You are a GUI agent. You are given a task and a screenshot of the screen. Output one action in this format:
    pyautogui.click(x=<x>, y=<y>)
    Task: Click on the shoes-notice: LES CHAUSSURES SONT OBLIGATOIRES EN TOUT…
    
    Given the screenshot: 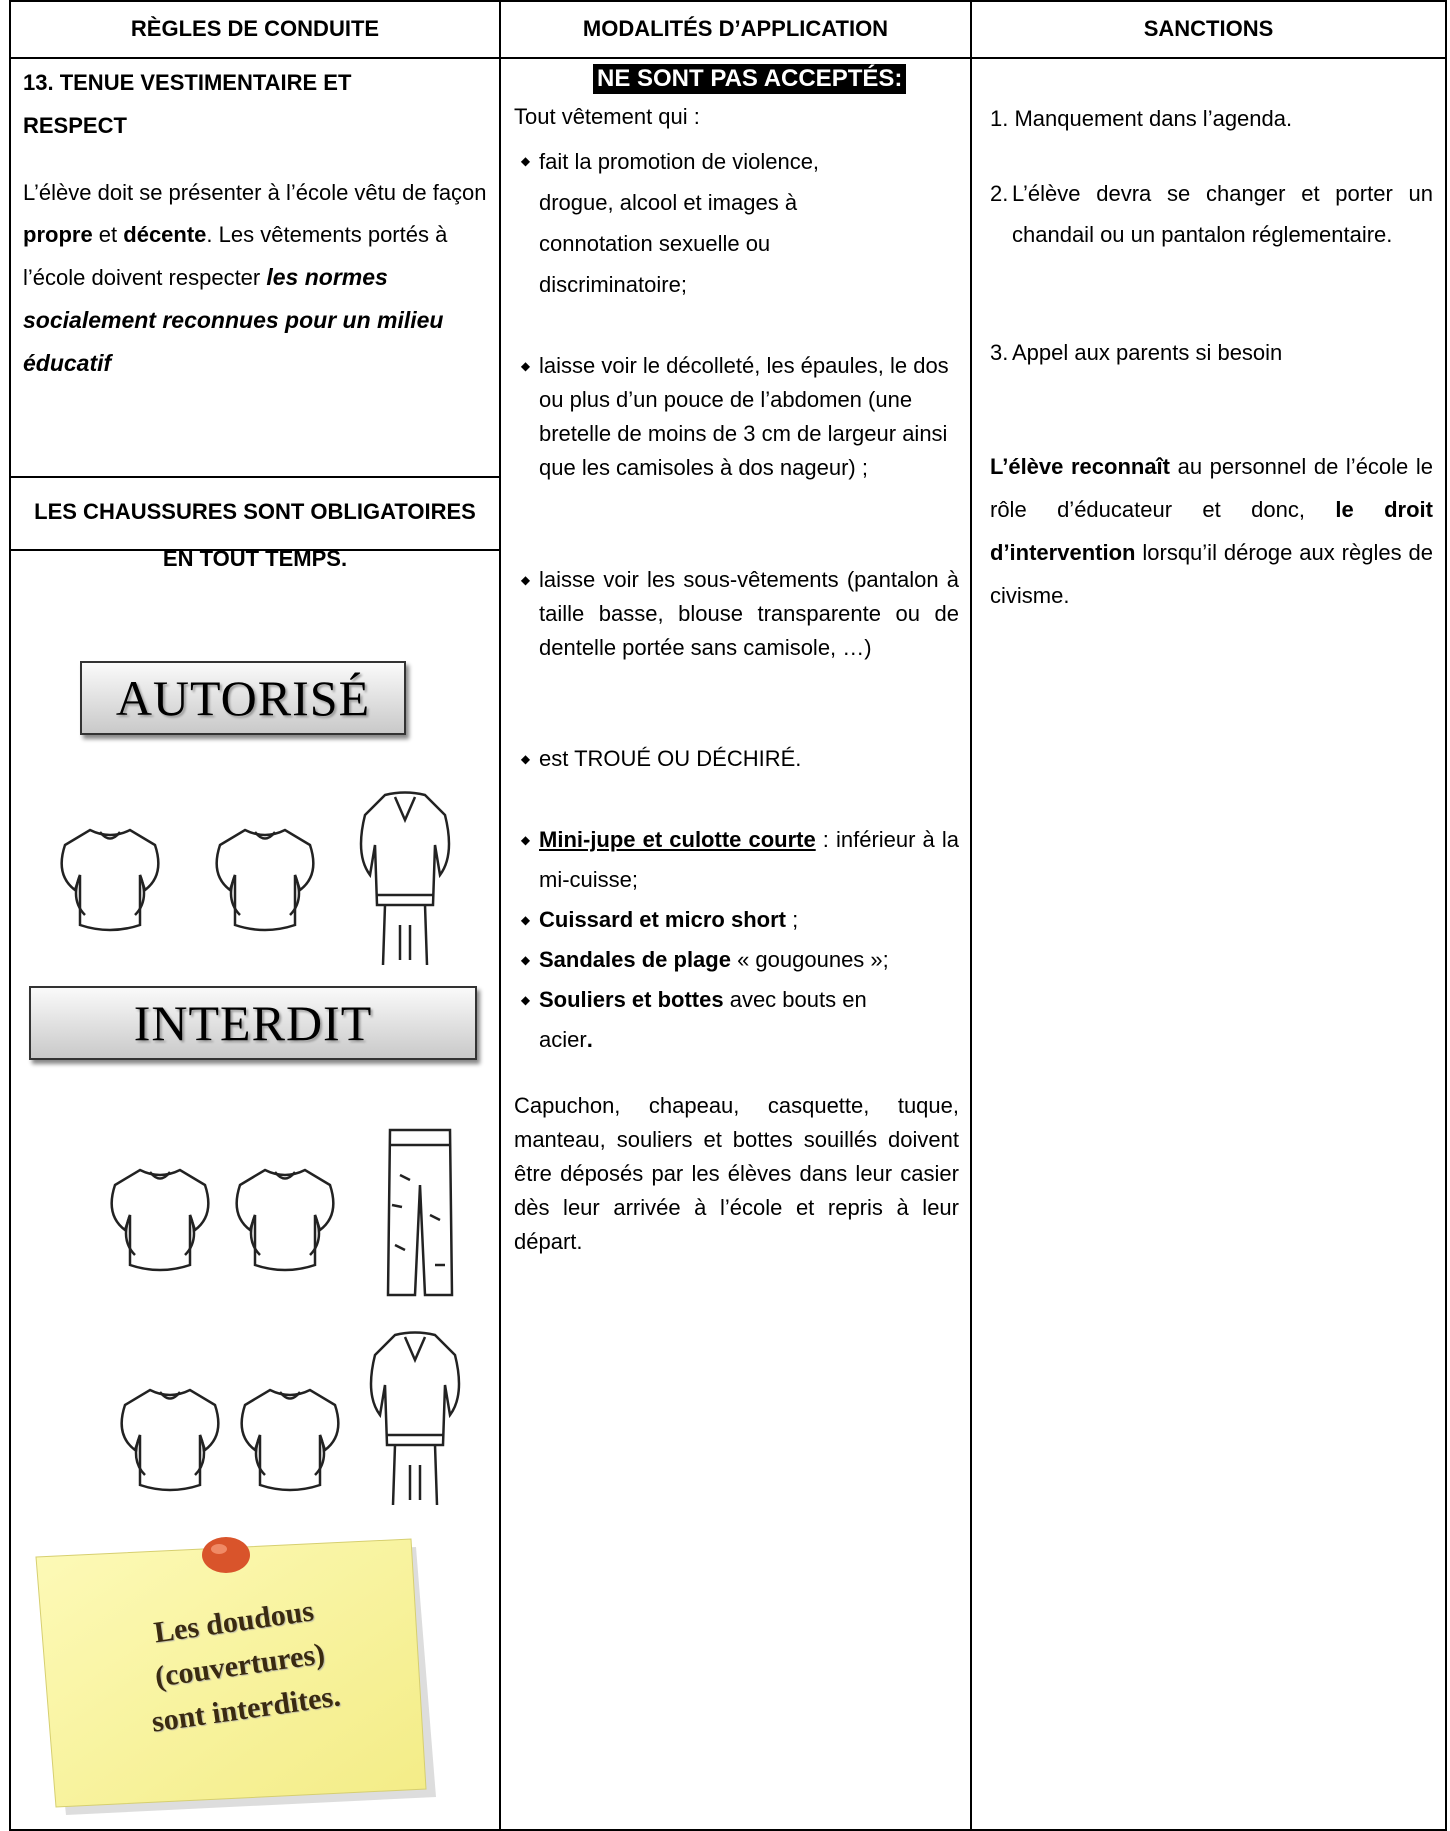 What is the action you would take?
    pyautogui.click(x=255, y=535)
    